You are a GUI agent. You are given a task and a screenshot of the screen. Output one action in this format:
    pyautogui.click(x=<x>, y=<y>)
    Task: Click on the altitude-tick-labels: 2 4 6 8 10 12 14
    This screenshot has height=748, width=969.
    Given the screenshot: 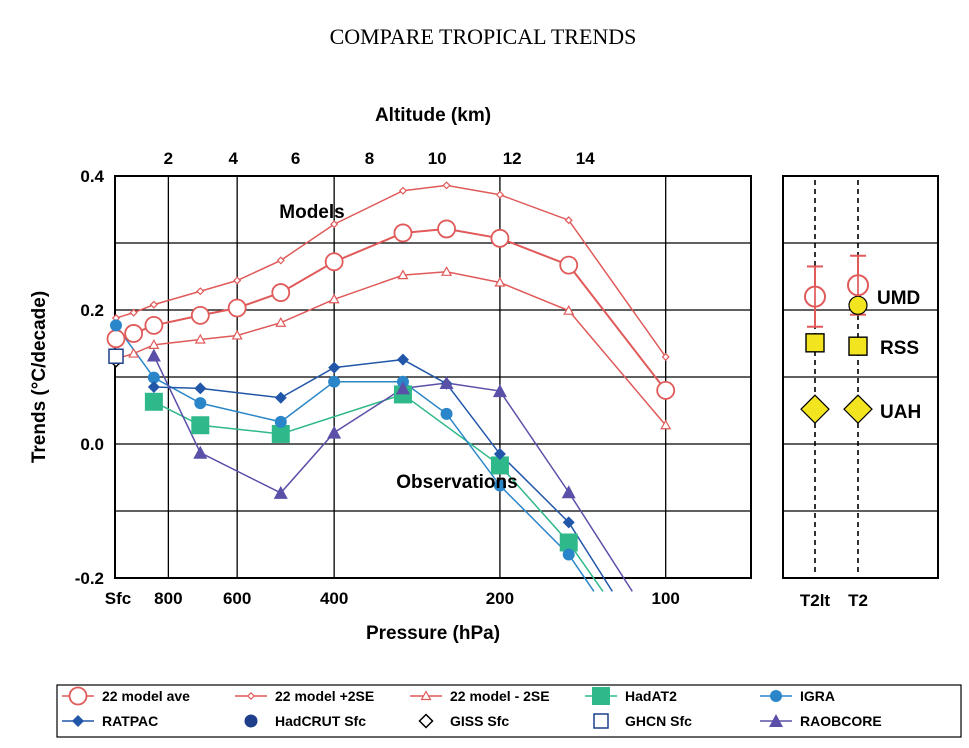 What is the action you would take?
    pyautogui.click(x=380, y=158)
    